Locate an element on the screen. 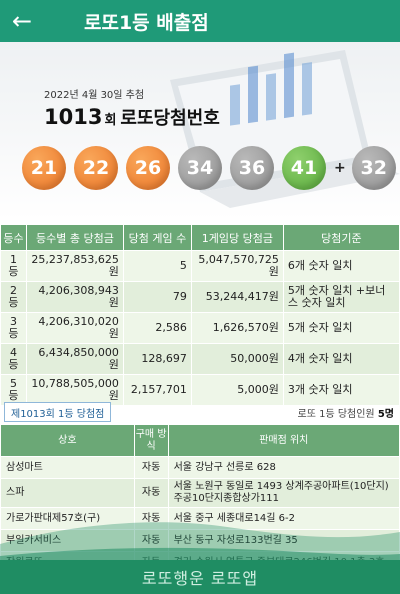 The width and height of the screenshot is (400, 594). shop-name-cell: 부일카서비스 is located at coordinates (67, 540).